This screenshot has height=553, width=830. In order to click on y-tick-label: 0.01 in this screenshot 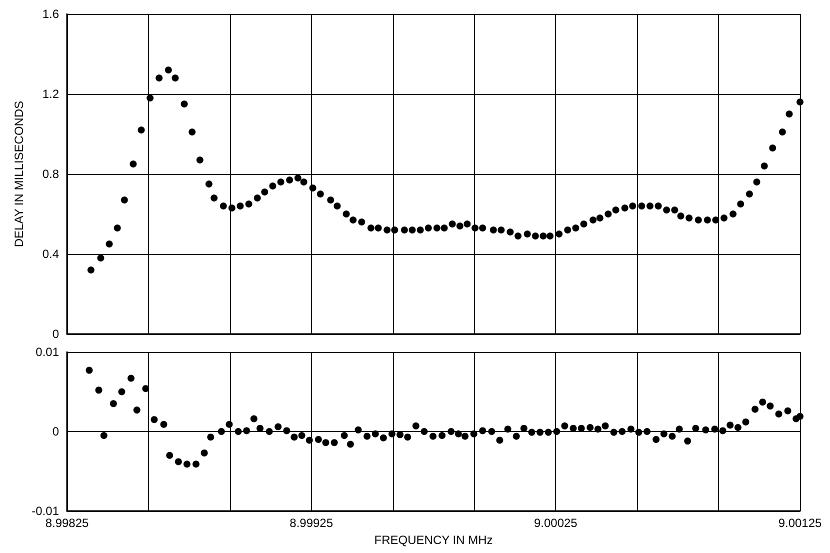, I will do `click(48, 352)`.